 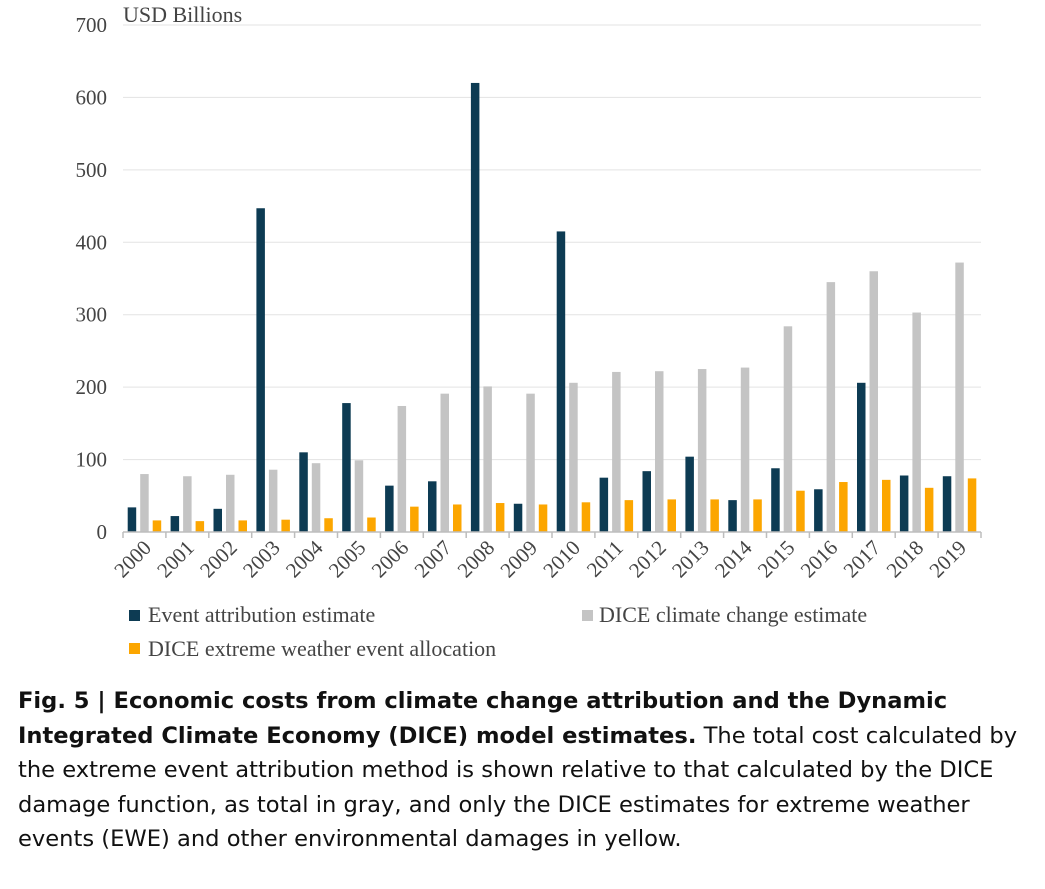 I want to click on bar-dice-extreme-weather-2002, so click(x=242, y=526).